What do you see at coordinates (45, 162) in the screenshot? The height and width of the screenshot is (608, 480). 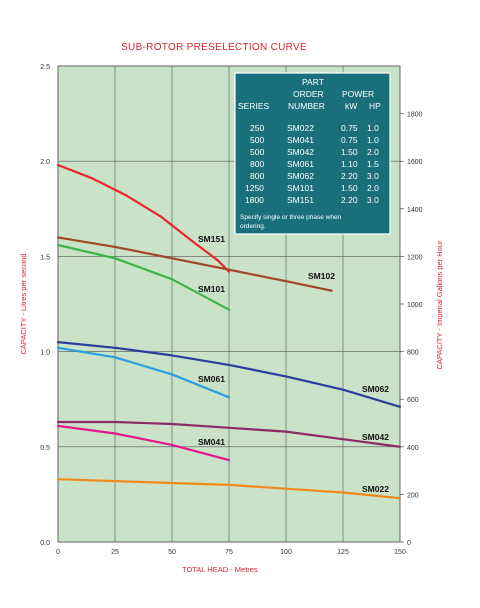 I see `y-tick-label-4: 2.0` at bounding box center [45, 162].